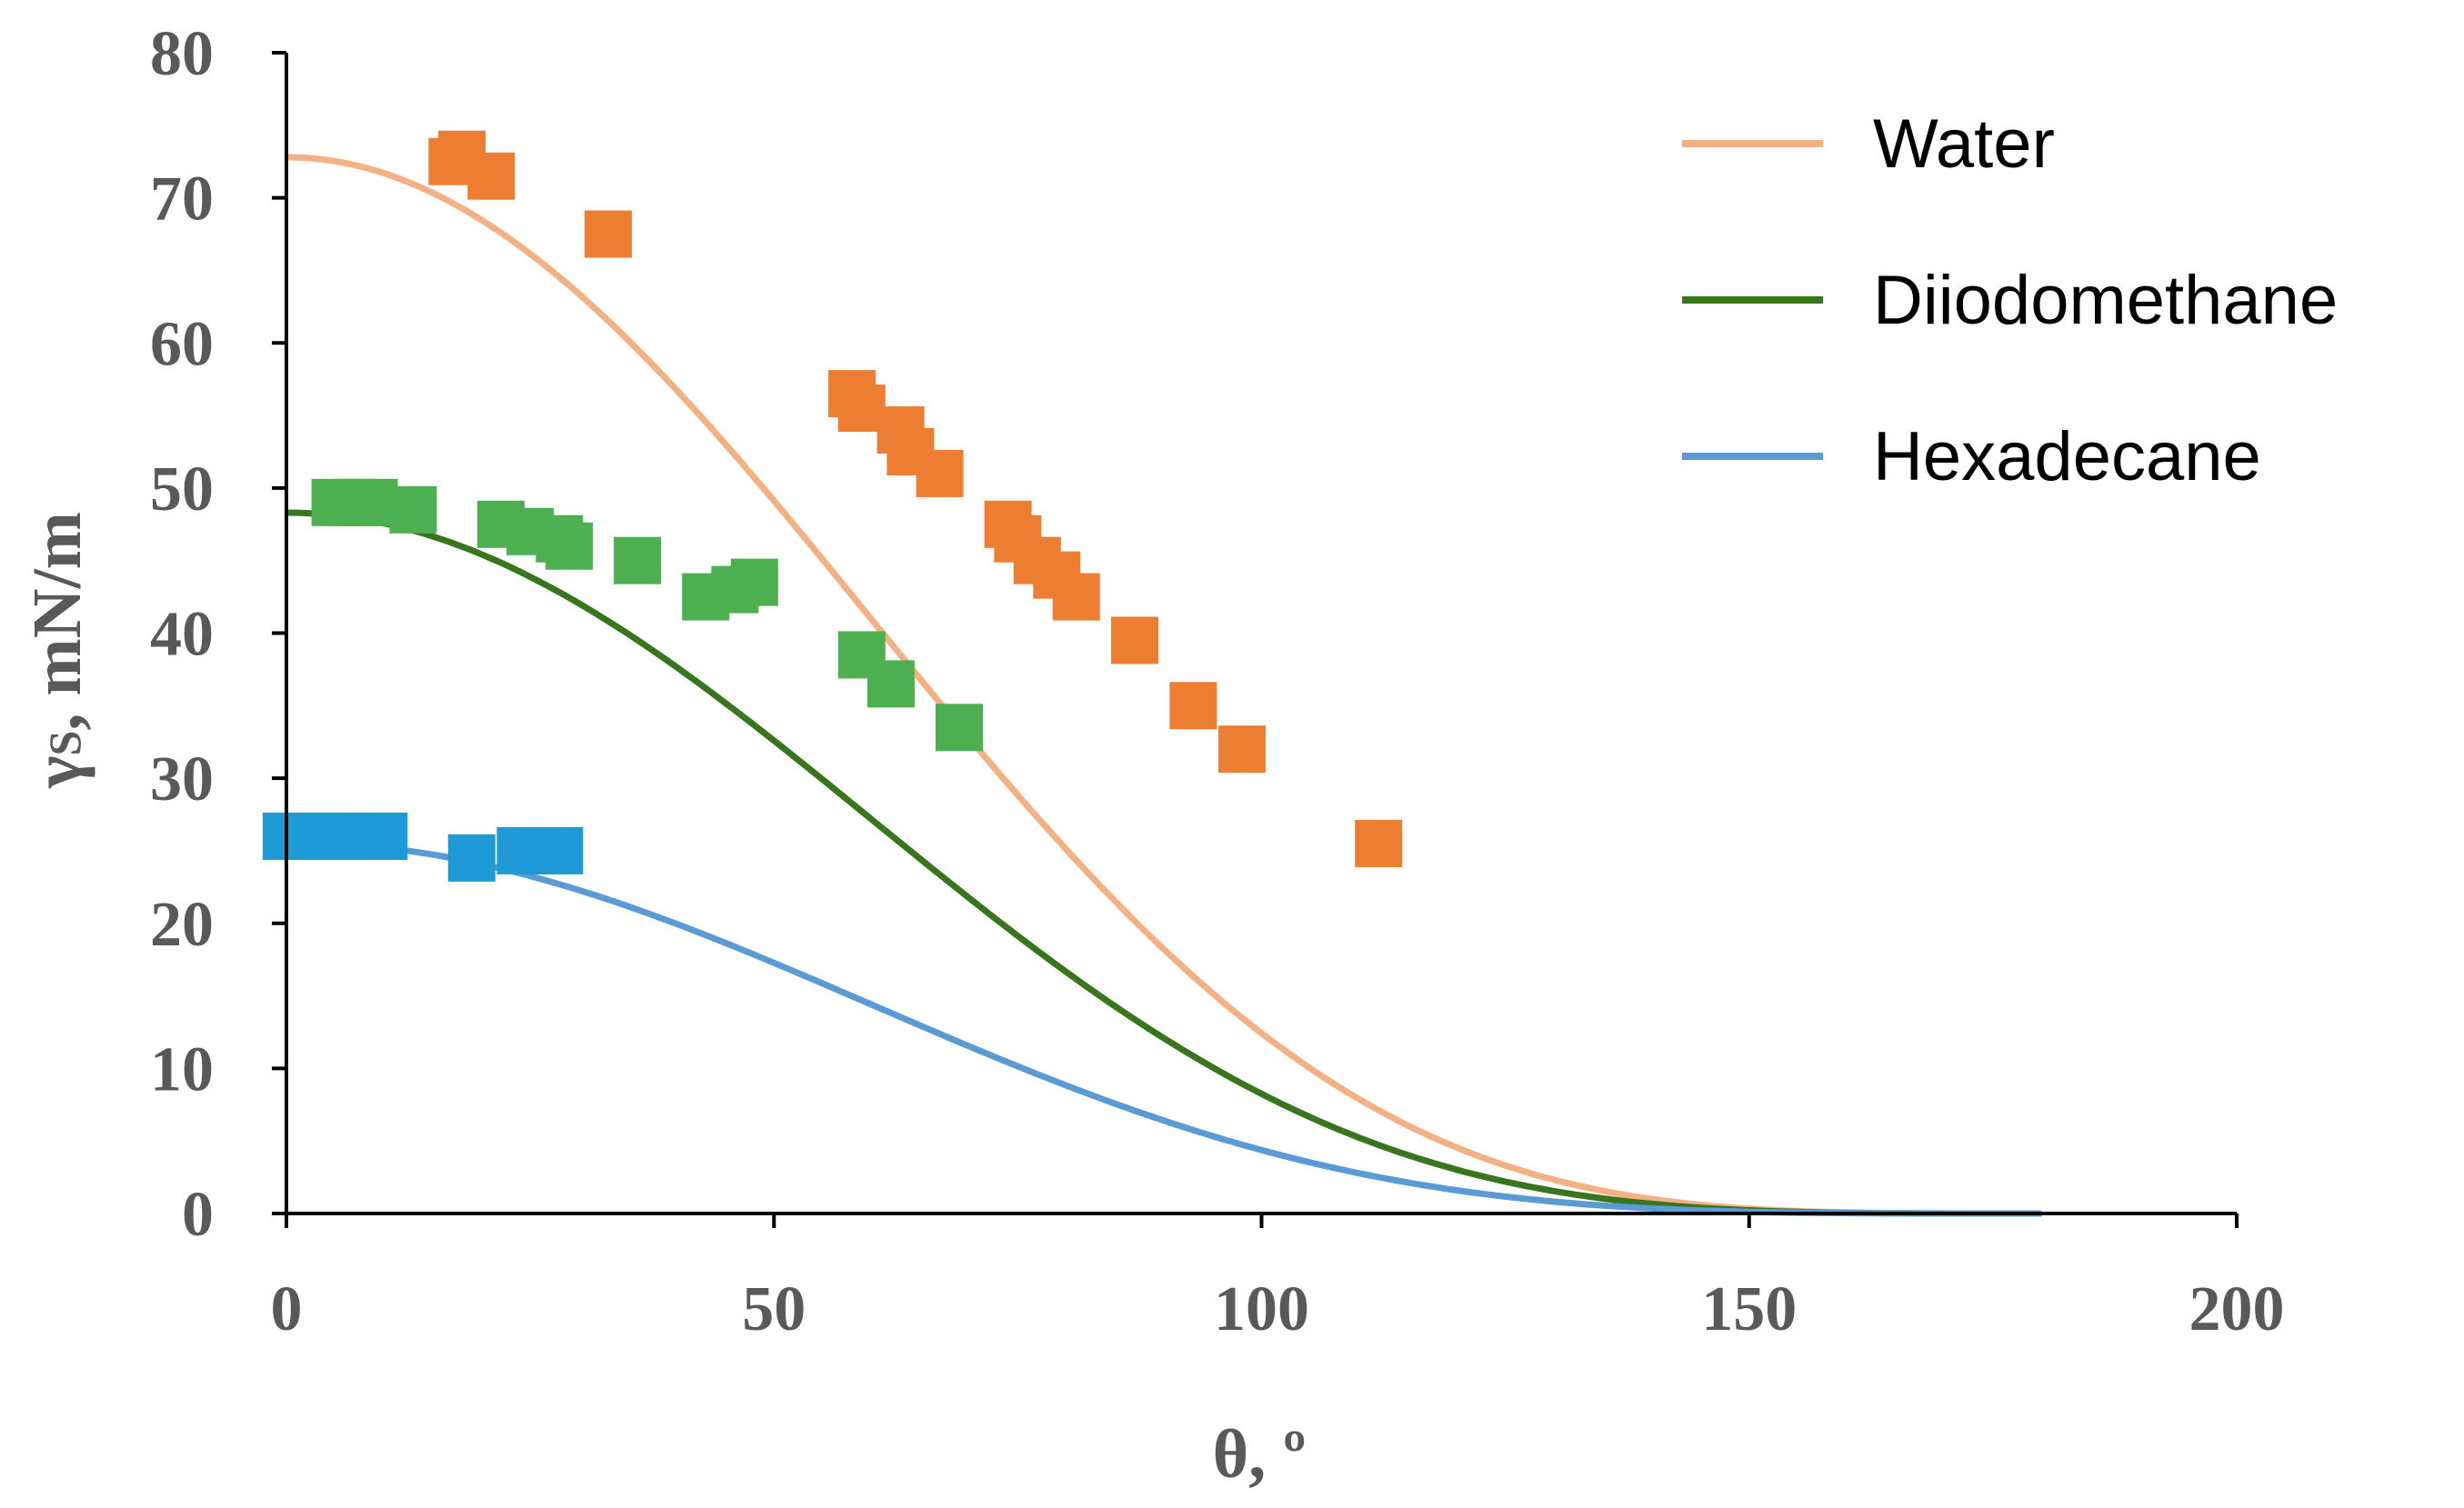 The image size is (2464, 1508). What do you see at coordinates (287, 1309) in the screenshot?
I see `x-tick-label: 0` at bounding box center [287, 1309].